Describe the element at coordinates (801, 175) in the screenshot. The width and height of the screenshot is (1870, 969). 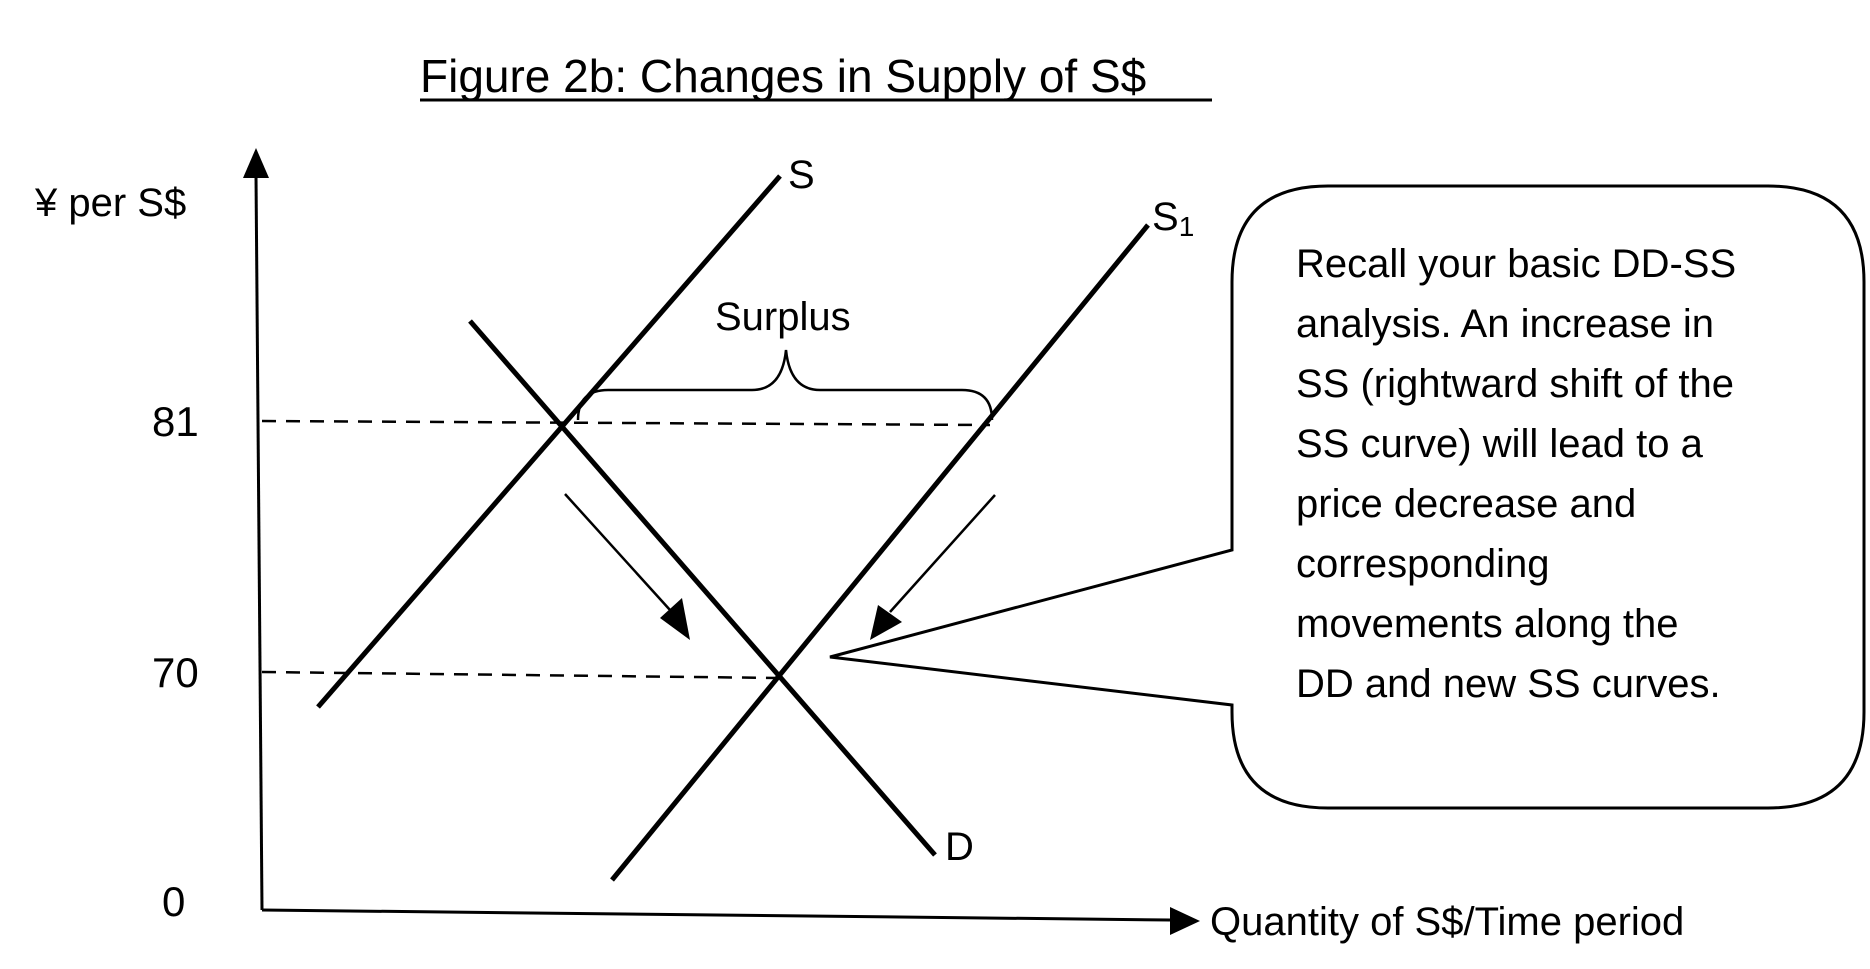
I see `supply-curve-s-label: S` at that location.